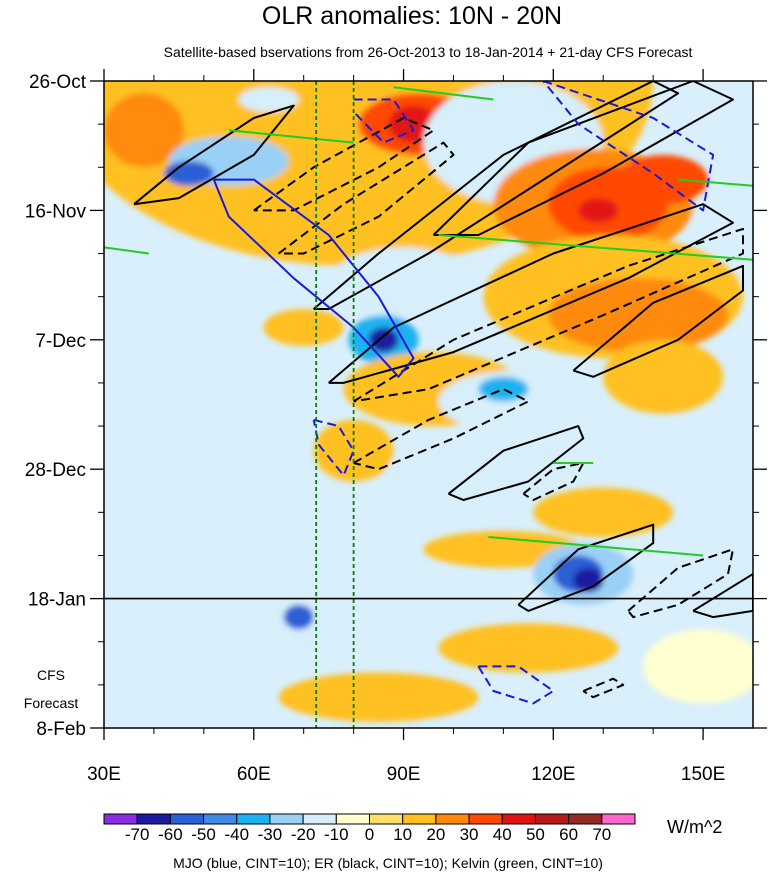 The image size is (771, 878). I want to click on colorbar: -70 -60 -50 -40 -30 -20 -10 0 10 20 30 40 50 60 70, so click(369, 828).